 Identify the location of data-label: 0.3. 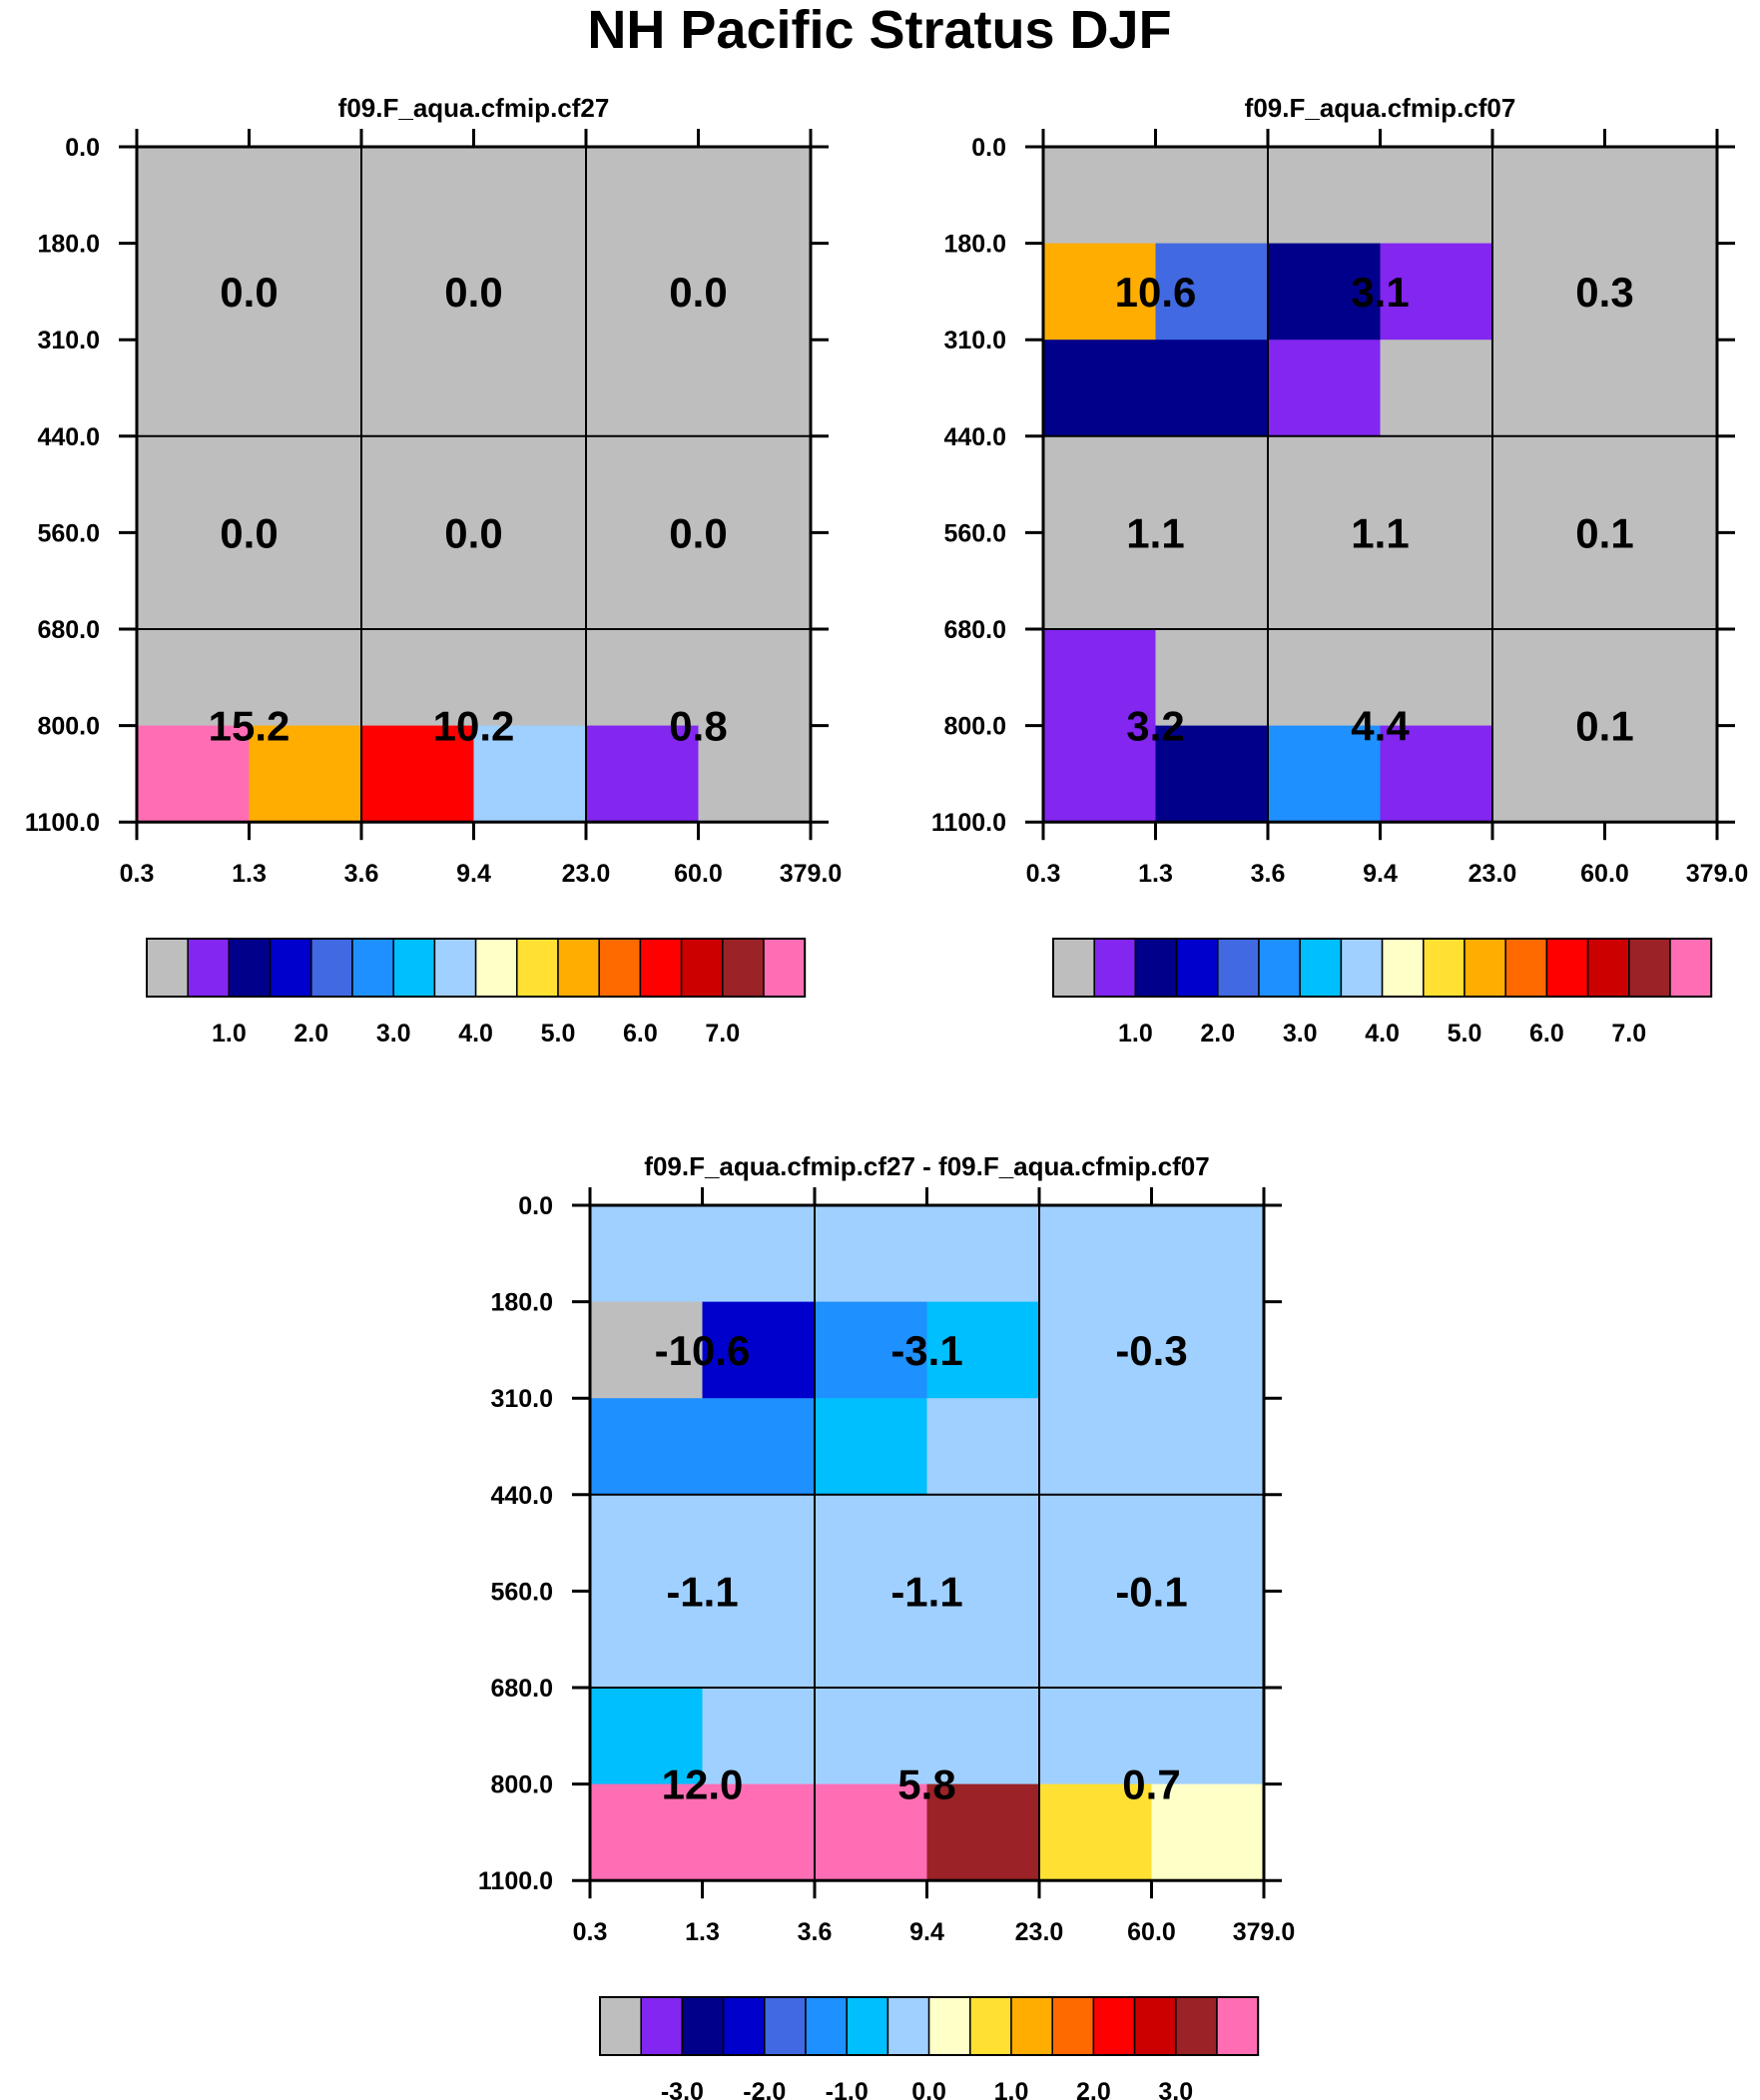
(1604, 292).